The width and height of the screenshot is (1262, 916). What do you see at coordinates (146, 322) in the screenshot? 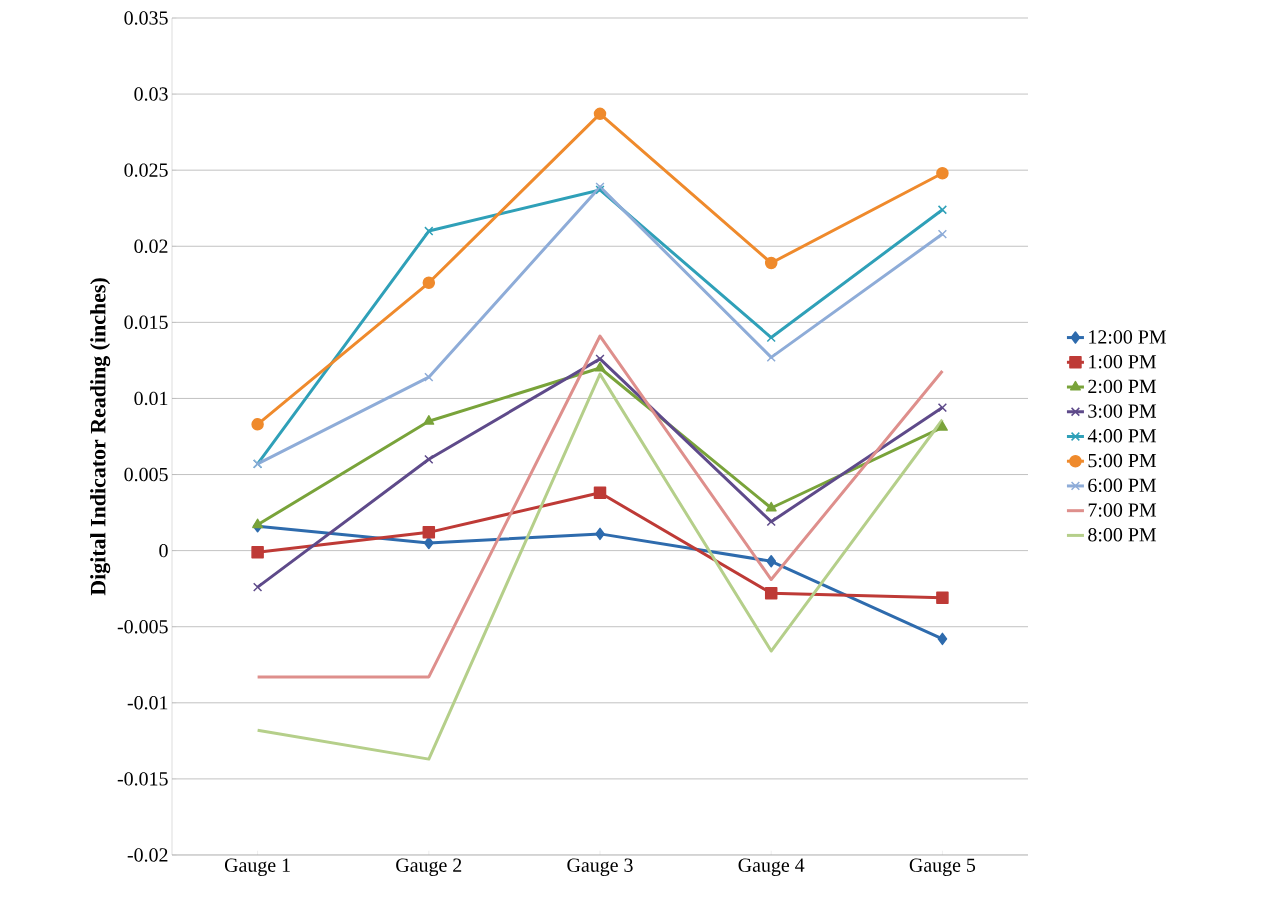
I see `y-tick-label: 0.015` at bounding box center [146, 322].